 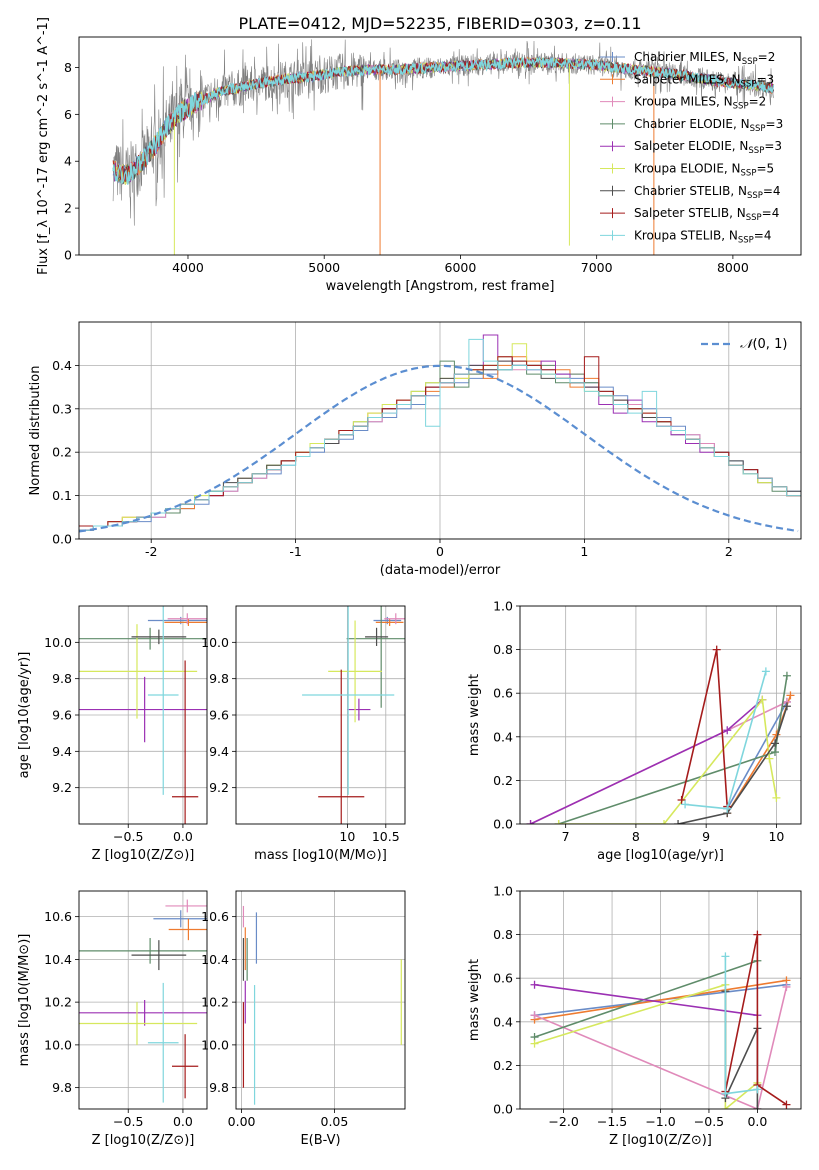 What do you see at coordinates (320, 1140) in the screenshot?
I see `x-axis-label: E(B-V)` at bounding box center [320, 1140].